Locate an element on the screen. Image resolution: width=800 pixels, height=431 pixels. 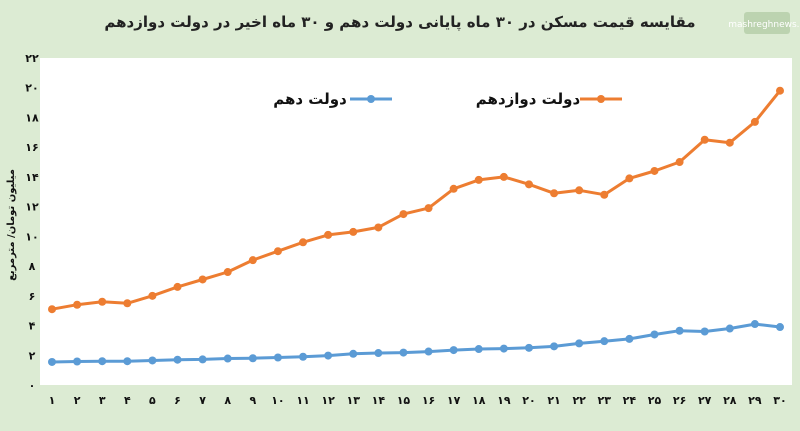
y-tick-label: ۸ is located at coordinates (32, 266).